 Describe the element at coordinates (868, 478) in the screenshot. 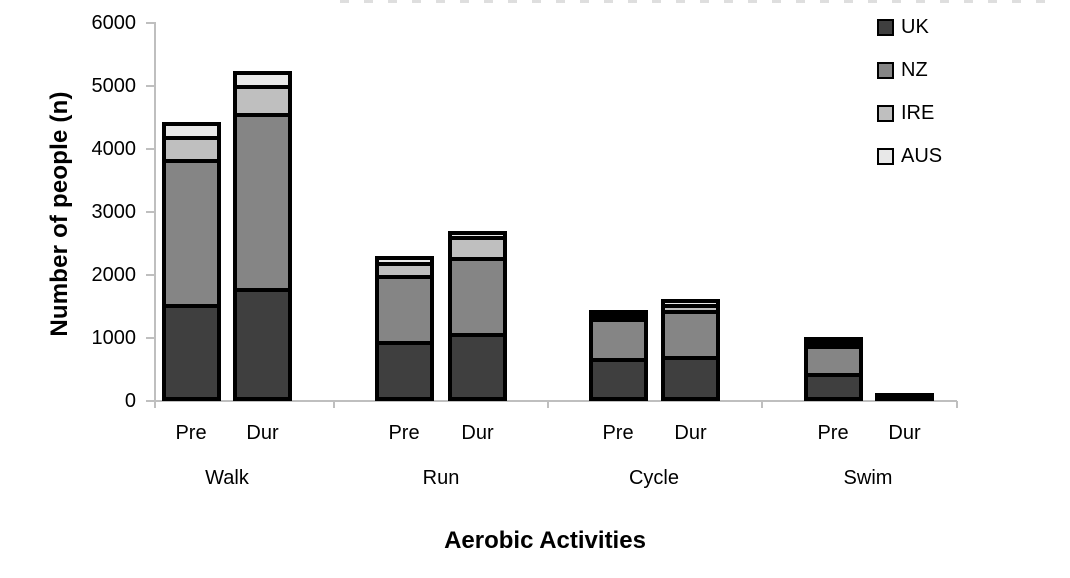

I see `category-label-swim: Swim` at that location.